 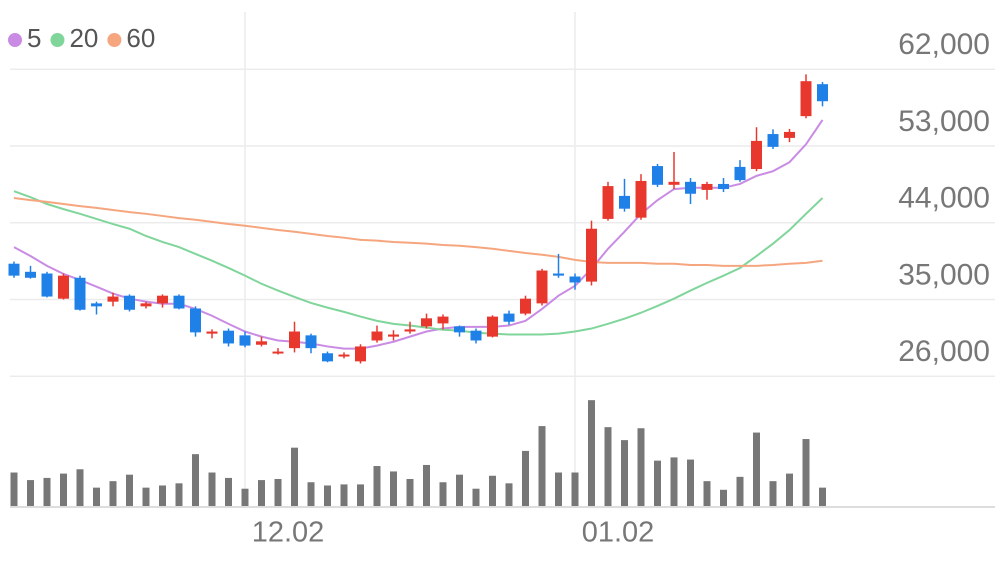 I want to click on legend-label: 60, so click(x=140, y=38).